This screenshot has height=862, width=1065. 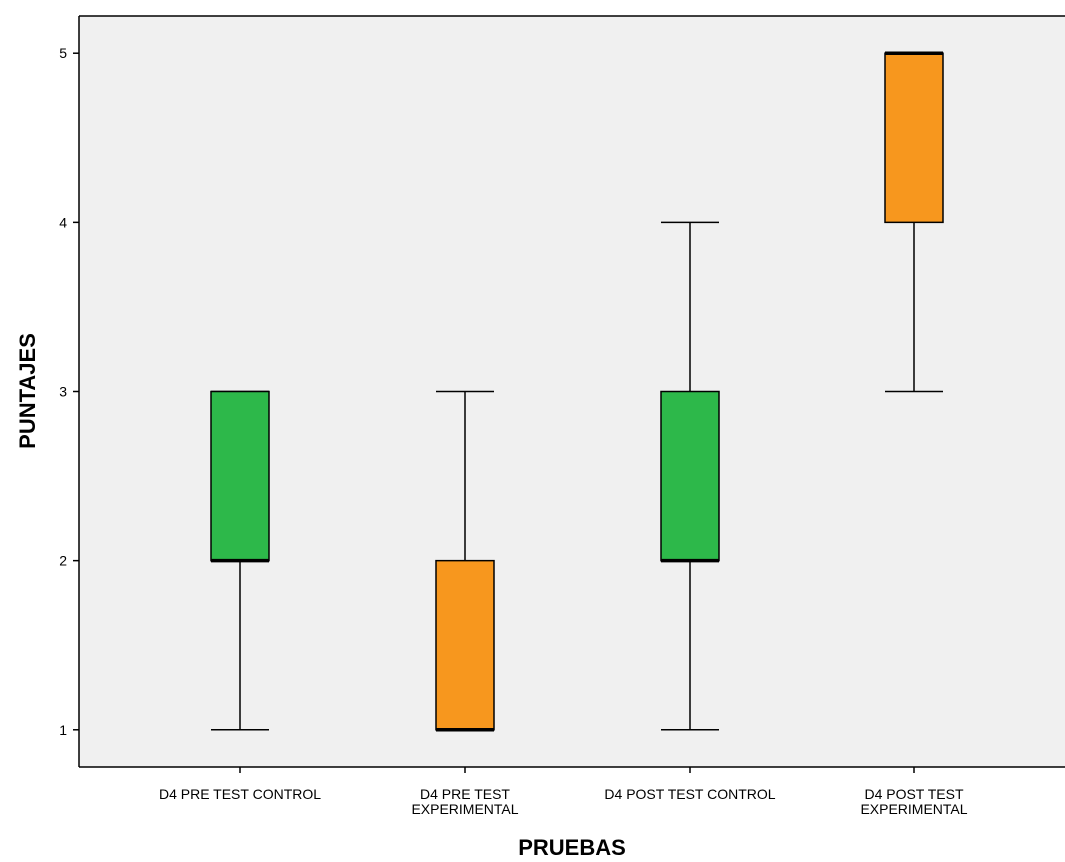 I want to click on y-tick-label-4: 4, so click(x=63, y=222).